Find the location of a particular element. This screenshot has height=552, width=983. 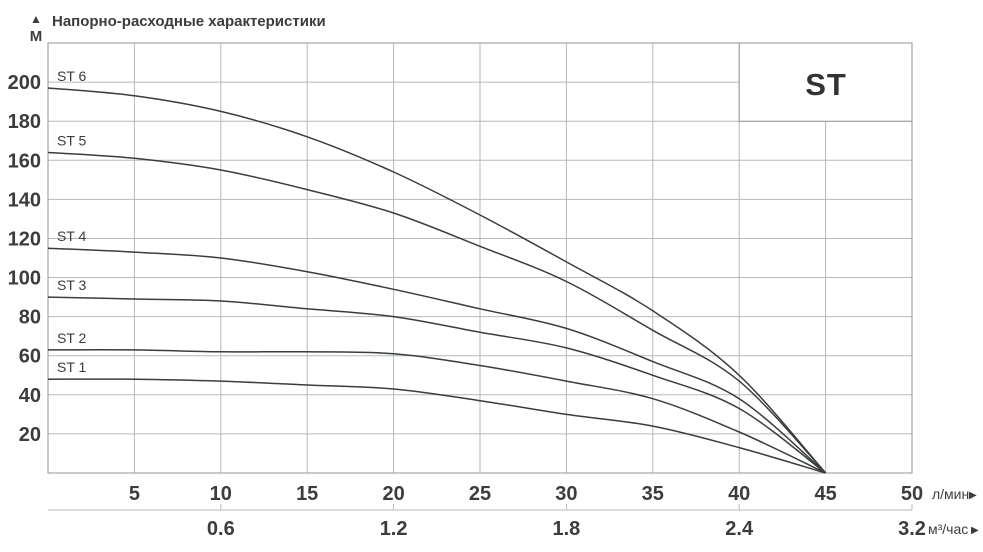

x2-axis-unit-label: м³/час is located at coordinates (948, 529).